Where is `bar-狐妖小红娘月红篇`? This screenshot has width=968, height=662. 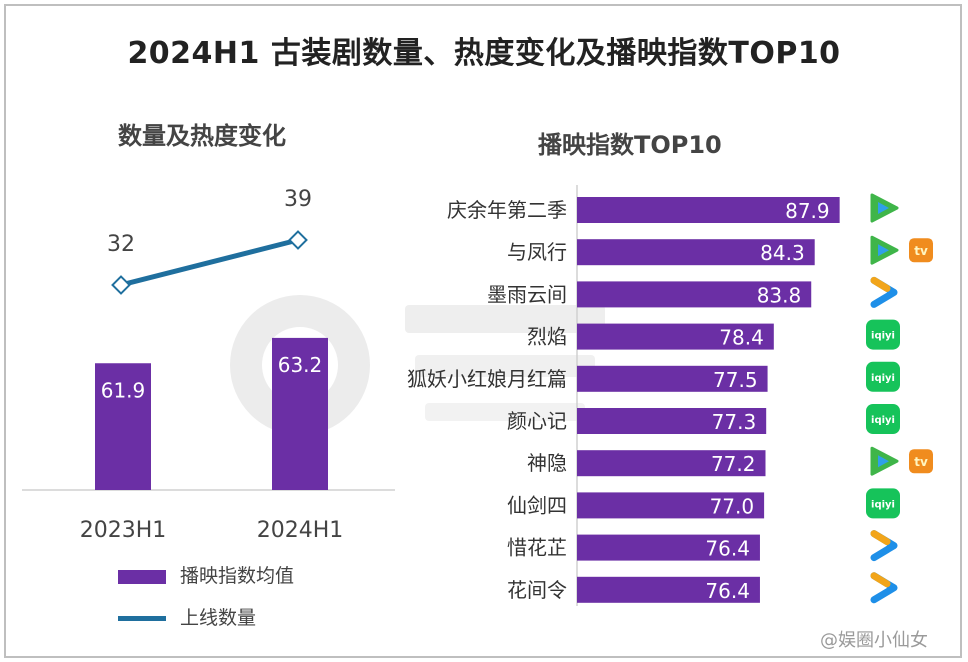 bar-狐妖小红娘月红篇 is located at coordinates (672, 378).